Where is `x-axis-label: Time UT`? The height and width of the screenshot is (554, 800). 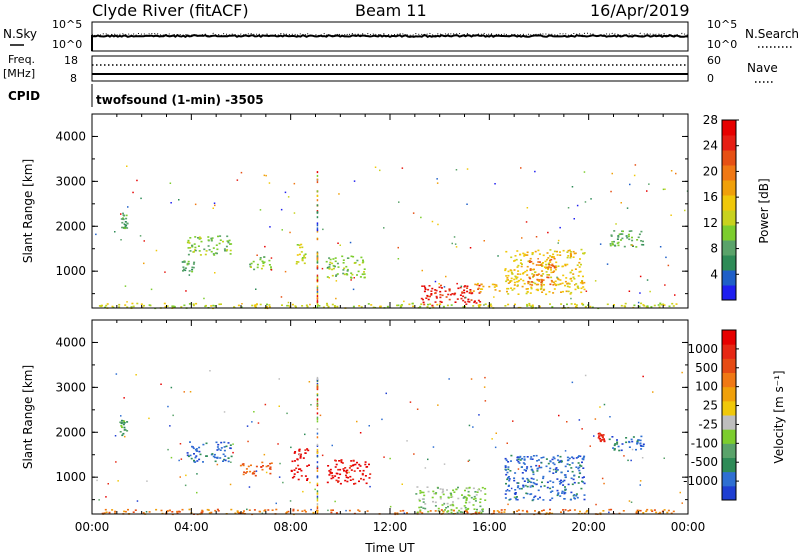
x-axis-label: Time UT is located at coordinates (389, 547).